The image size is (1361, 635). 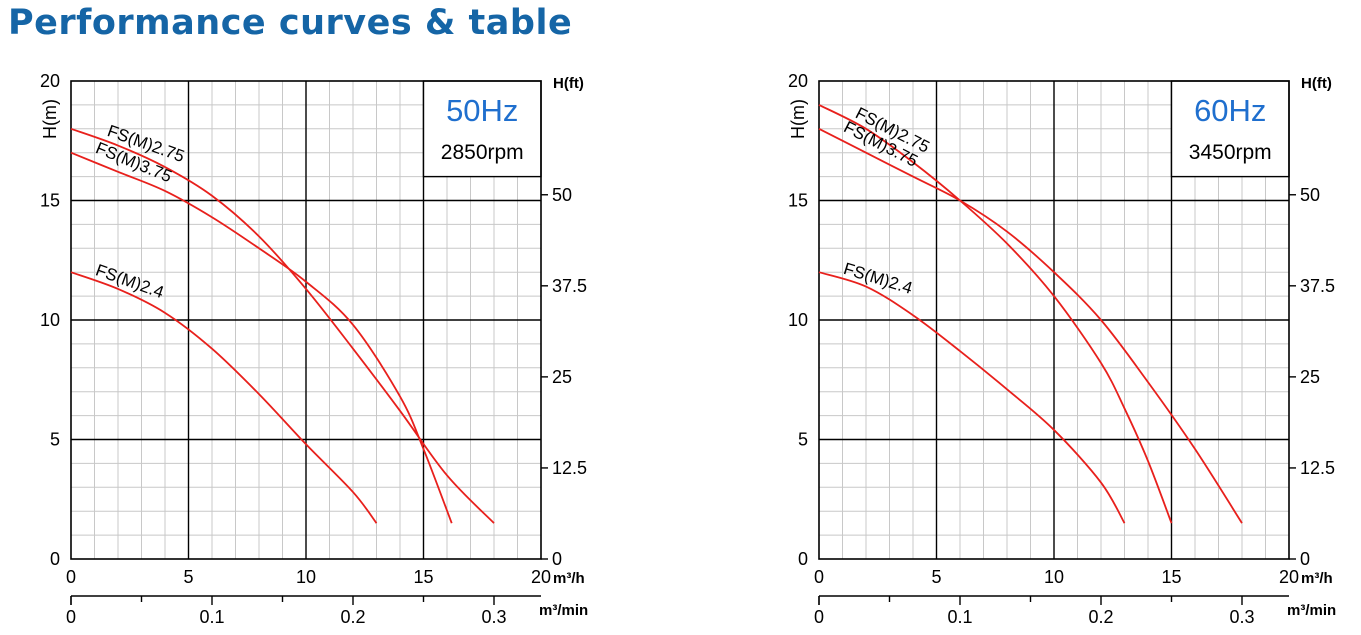 I want to click on info-box, so click(x=482, y=129).